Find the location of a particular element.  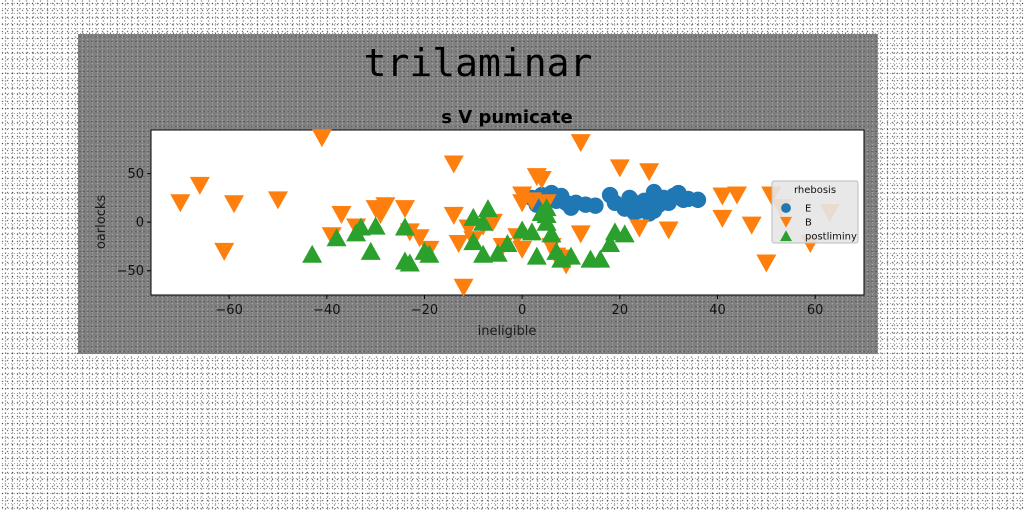

legend-title: rhebosis is located at coordinates (815, 190).